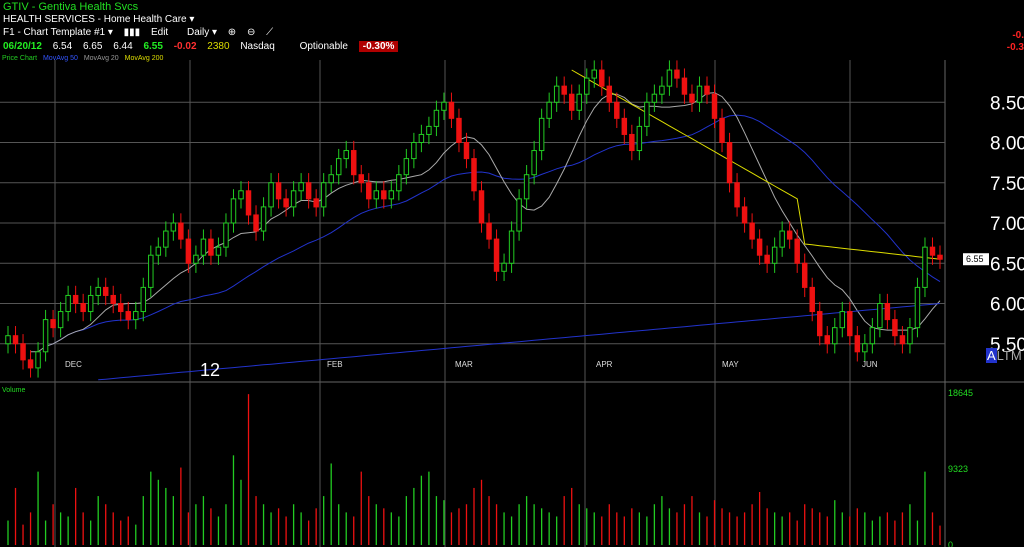 This screenshot has height=547, width=1024. I want to click on month-label-dec: DEC, so click(73, 364).